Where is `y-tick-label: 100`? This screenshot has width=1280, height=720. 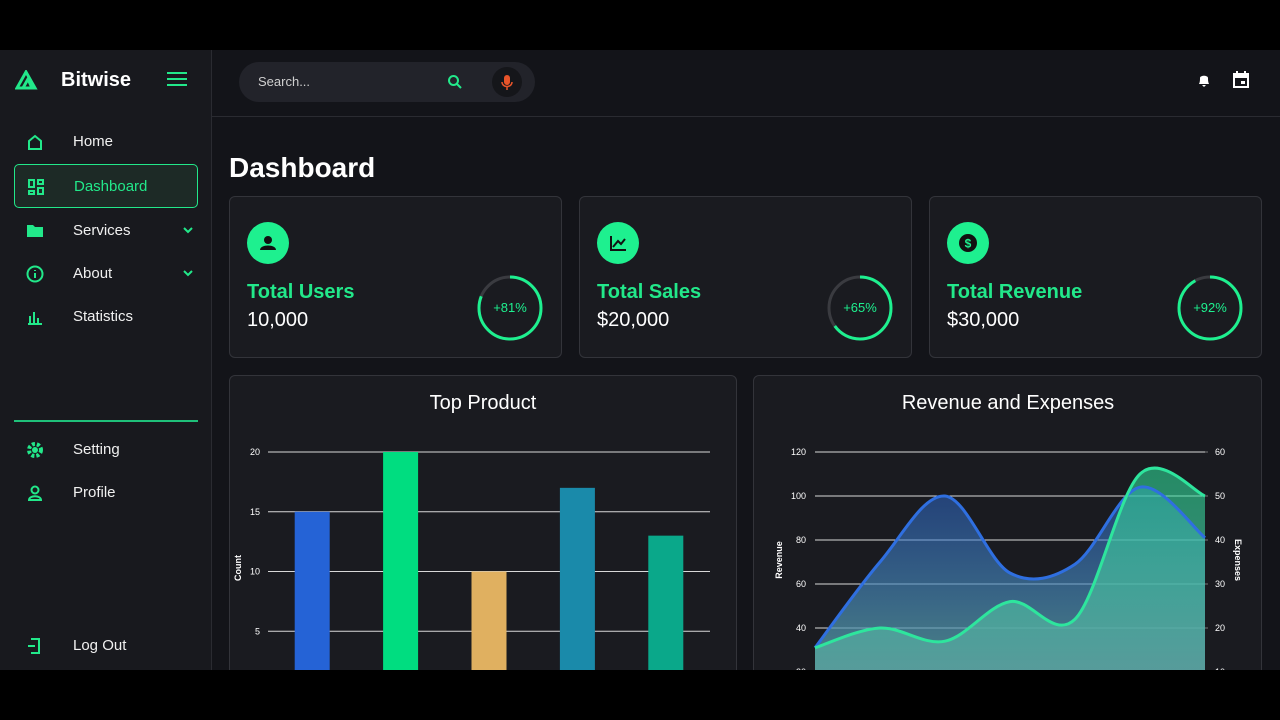 y-tick-label: 100 is located at coordinates (798, 496).